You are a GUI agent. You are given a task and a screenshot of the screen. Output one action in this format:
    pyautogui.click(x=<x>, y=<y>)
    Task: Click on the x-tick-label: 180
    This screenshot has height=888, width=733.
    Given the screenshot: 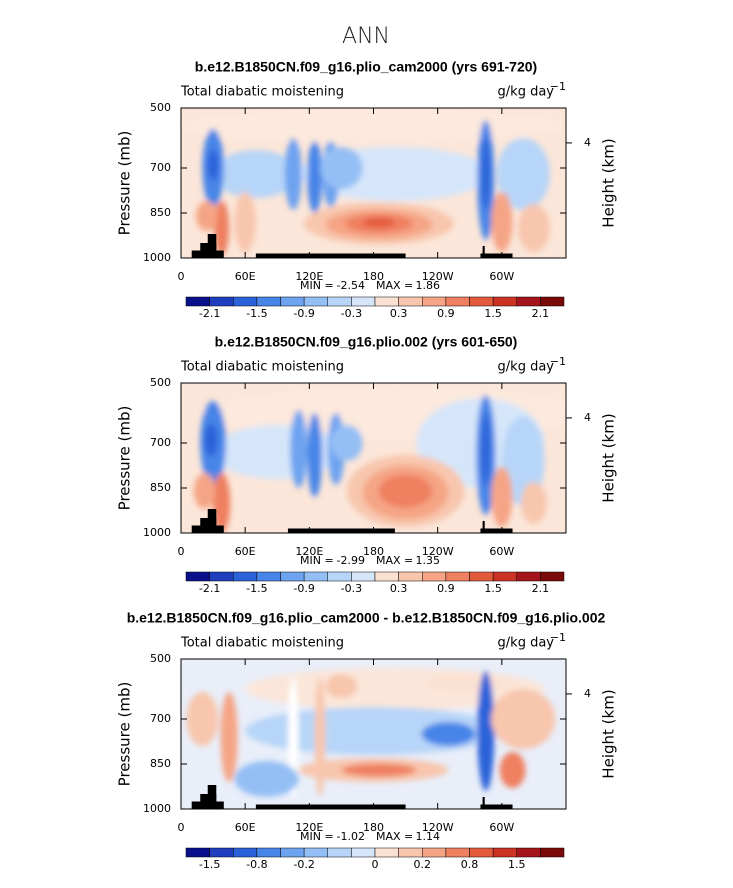 What is the action you would take?
    pyautogui.click(x=373, y=551)
    